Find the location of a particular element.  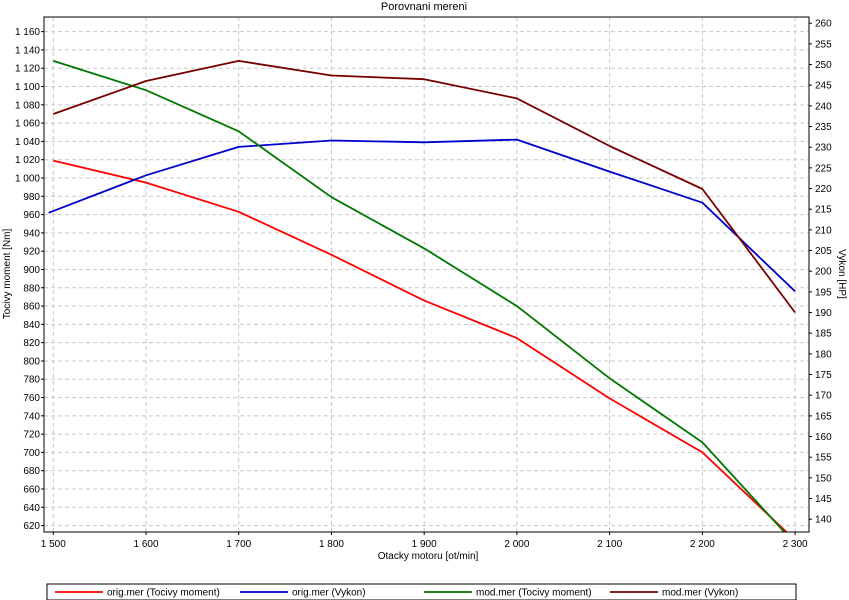

chart-title: Porovnani mereni is located at coordinates (424, 7).